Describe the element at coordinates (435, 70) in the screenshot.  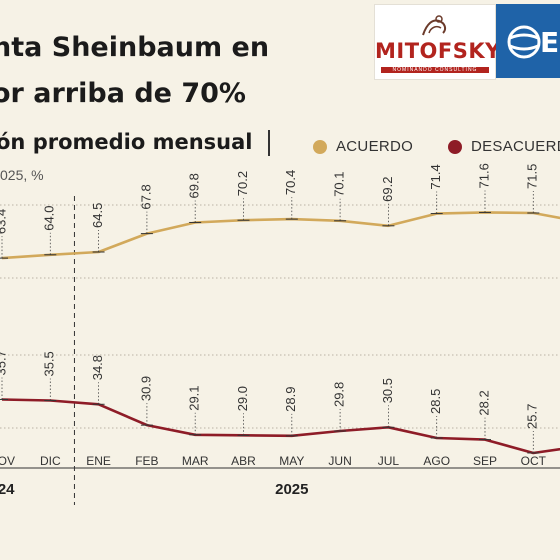
I see `mitofsky-logo-subtext: NOMINANDO CONSULTING` at that location.